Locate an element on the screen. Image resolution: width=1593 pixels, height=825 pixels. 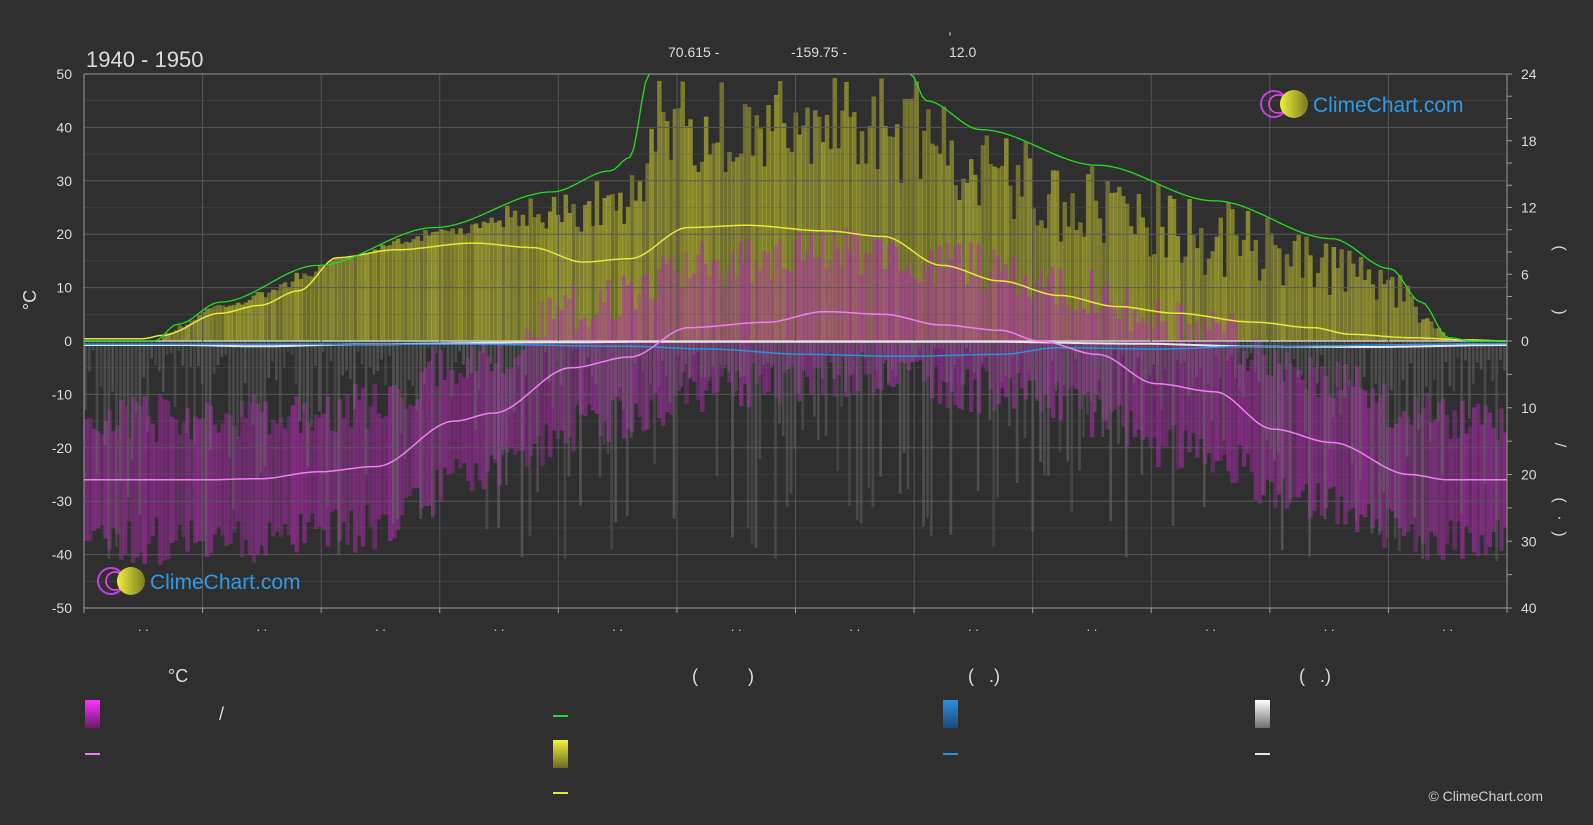
legend-temp-range-swatch is located at coordinates (92, 714).